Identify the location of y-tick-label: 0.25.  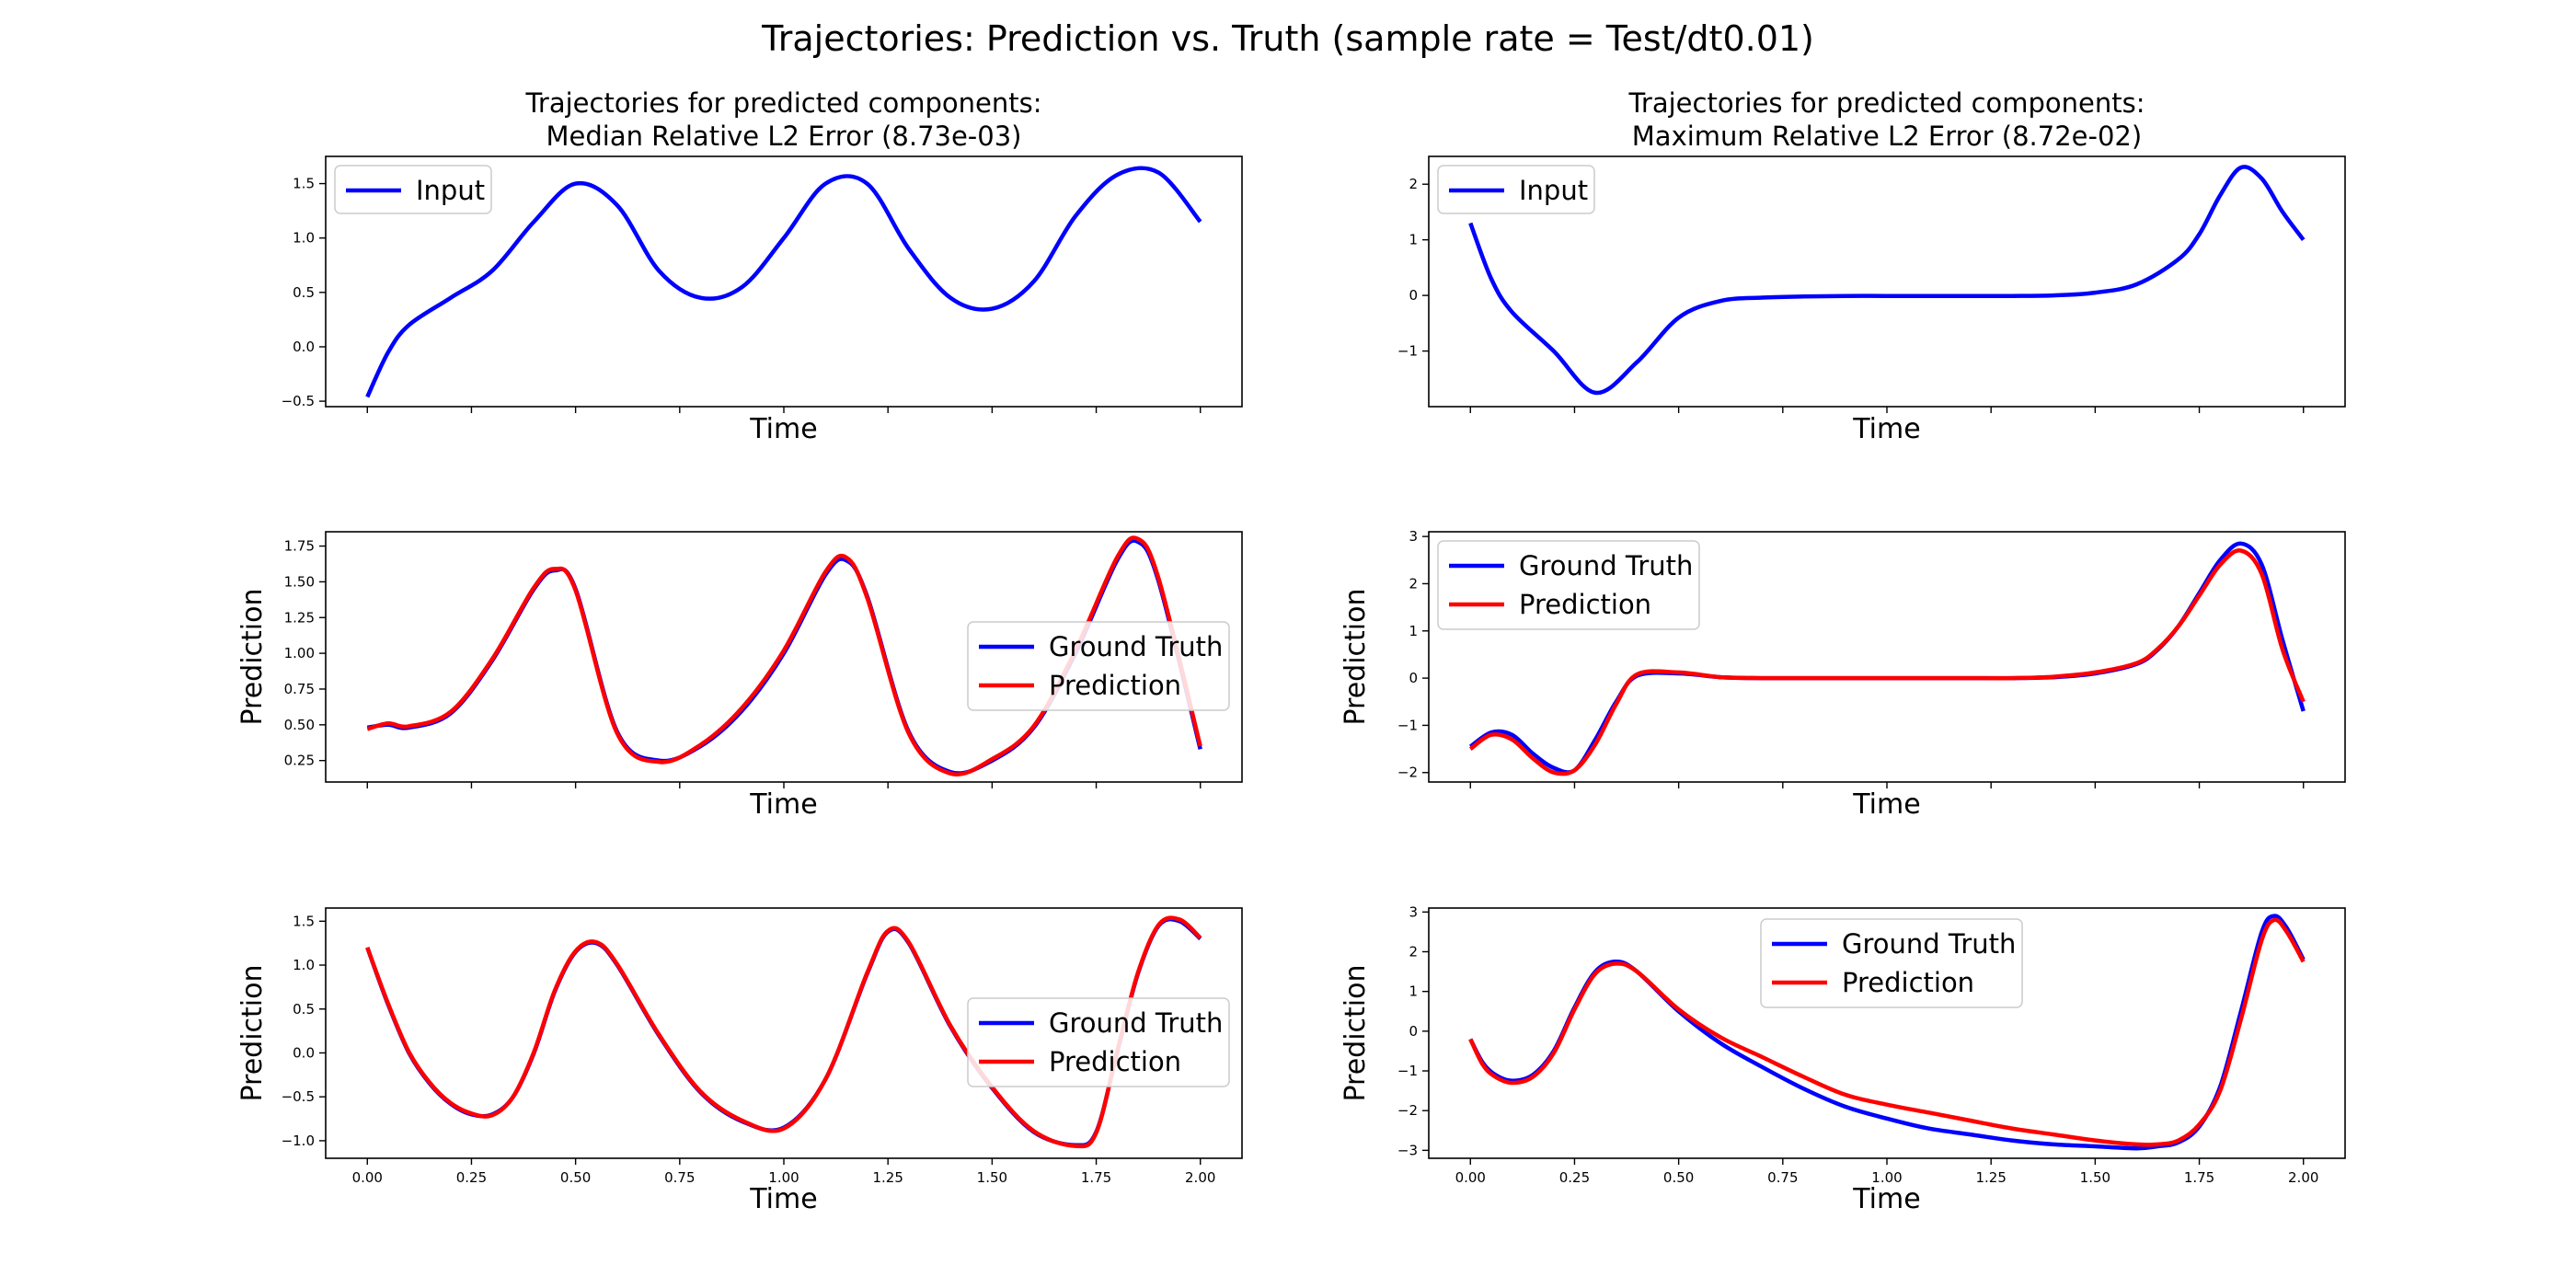
(299, 761).